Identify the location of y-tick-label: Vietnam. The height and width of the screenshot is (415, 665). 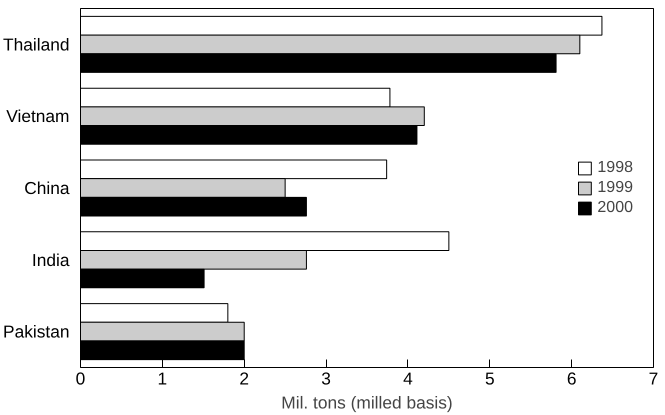
(38, 116).